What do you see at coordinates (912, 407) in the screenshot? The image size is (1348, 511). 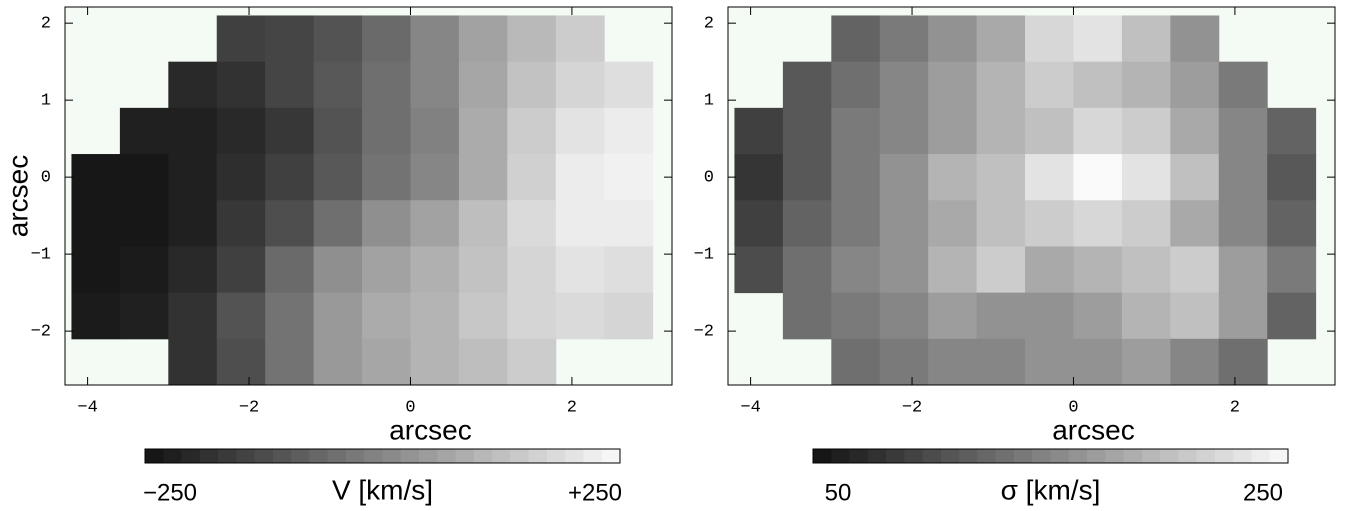 I see `x-tick-label: −2` at bounding box center [912, 407].